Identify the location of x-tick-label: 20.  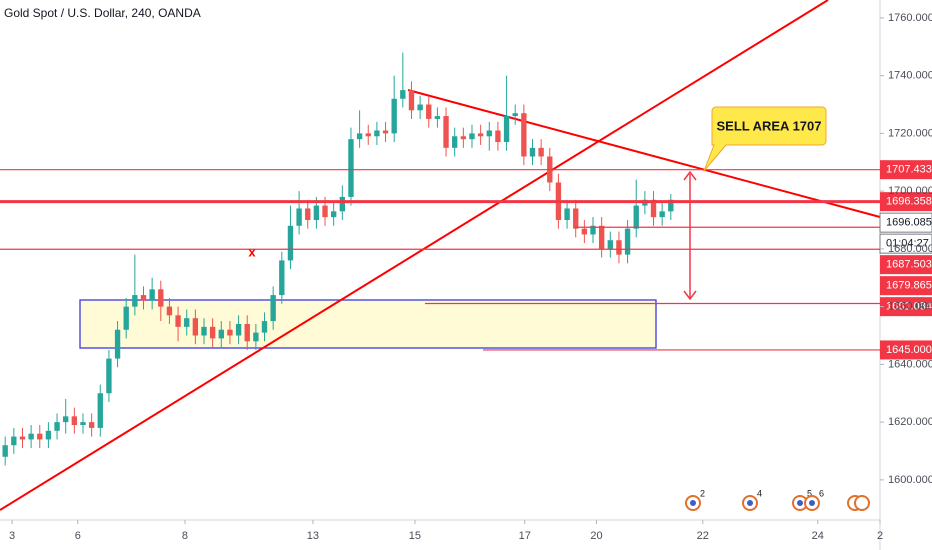
(596, 536).